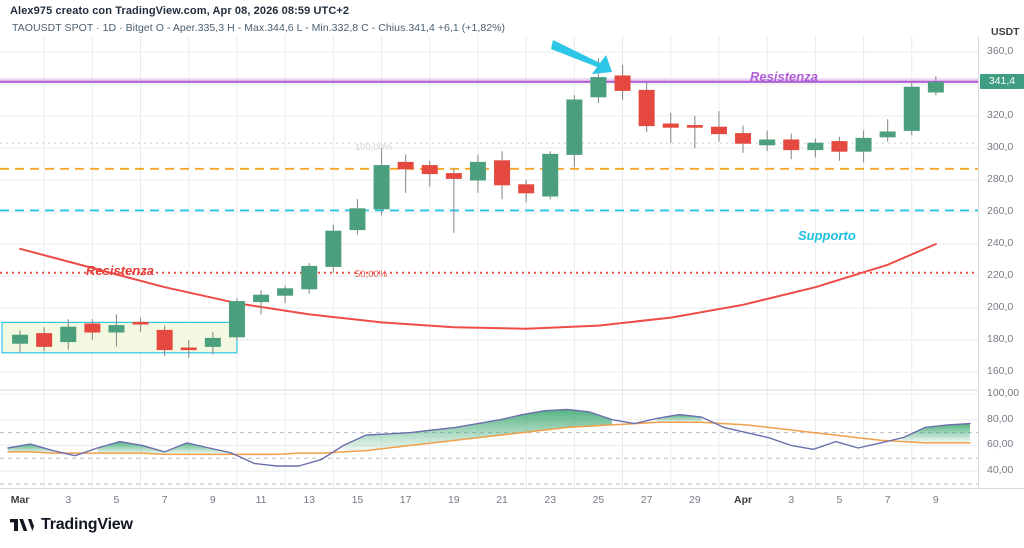 This screenshot has width=1024, height=548. I want to click on time-tick: Mar, so click(20, 500).